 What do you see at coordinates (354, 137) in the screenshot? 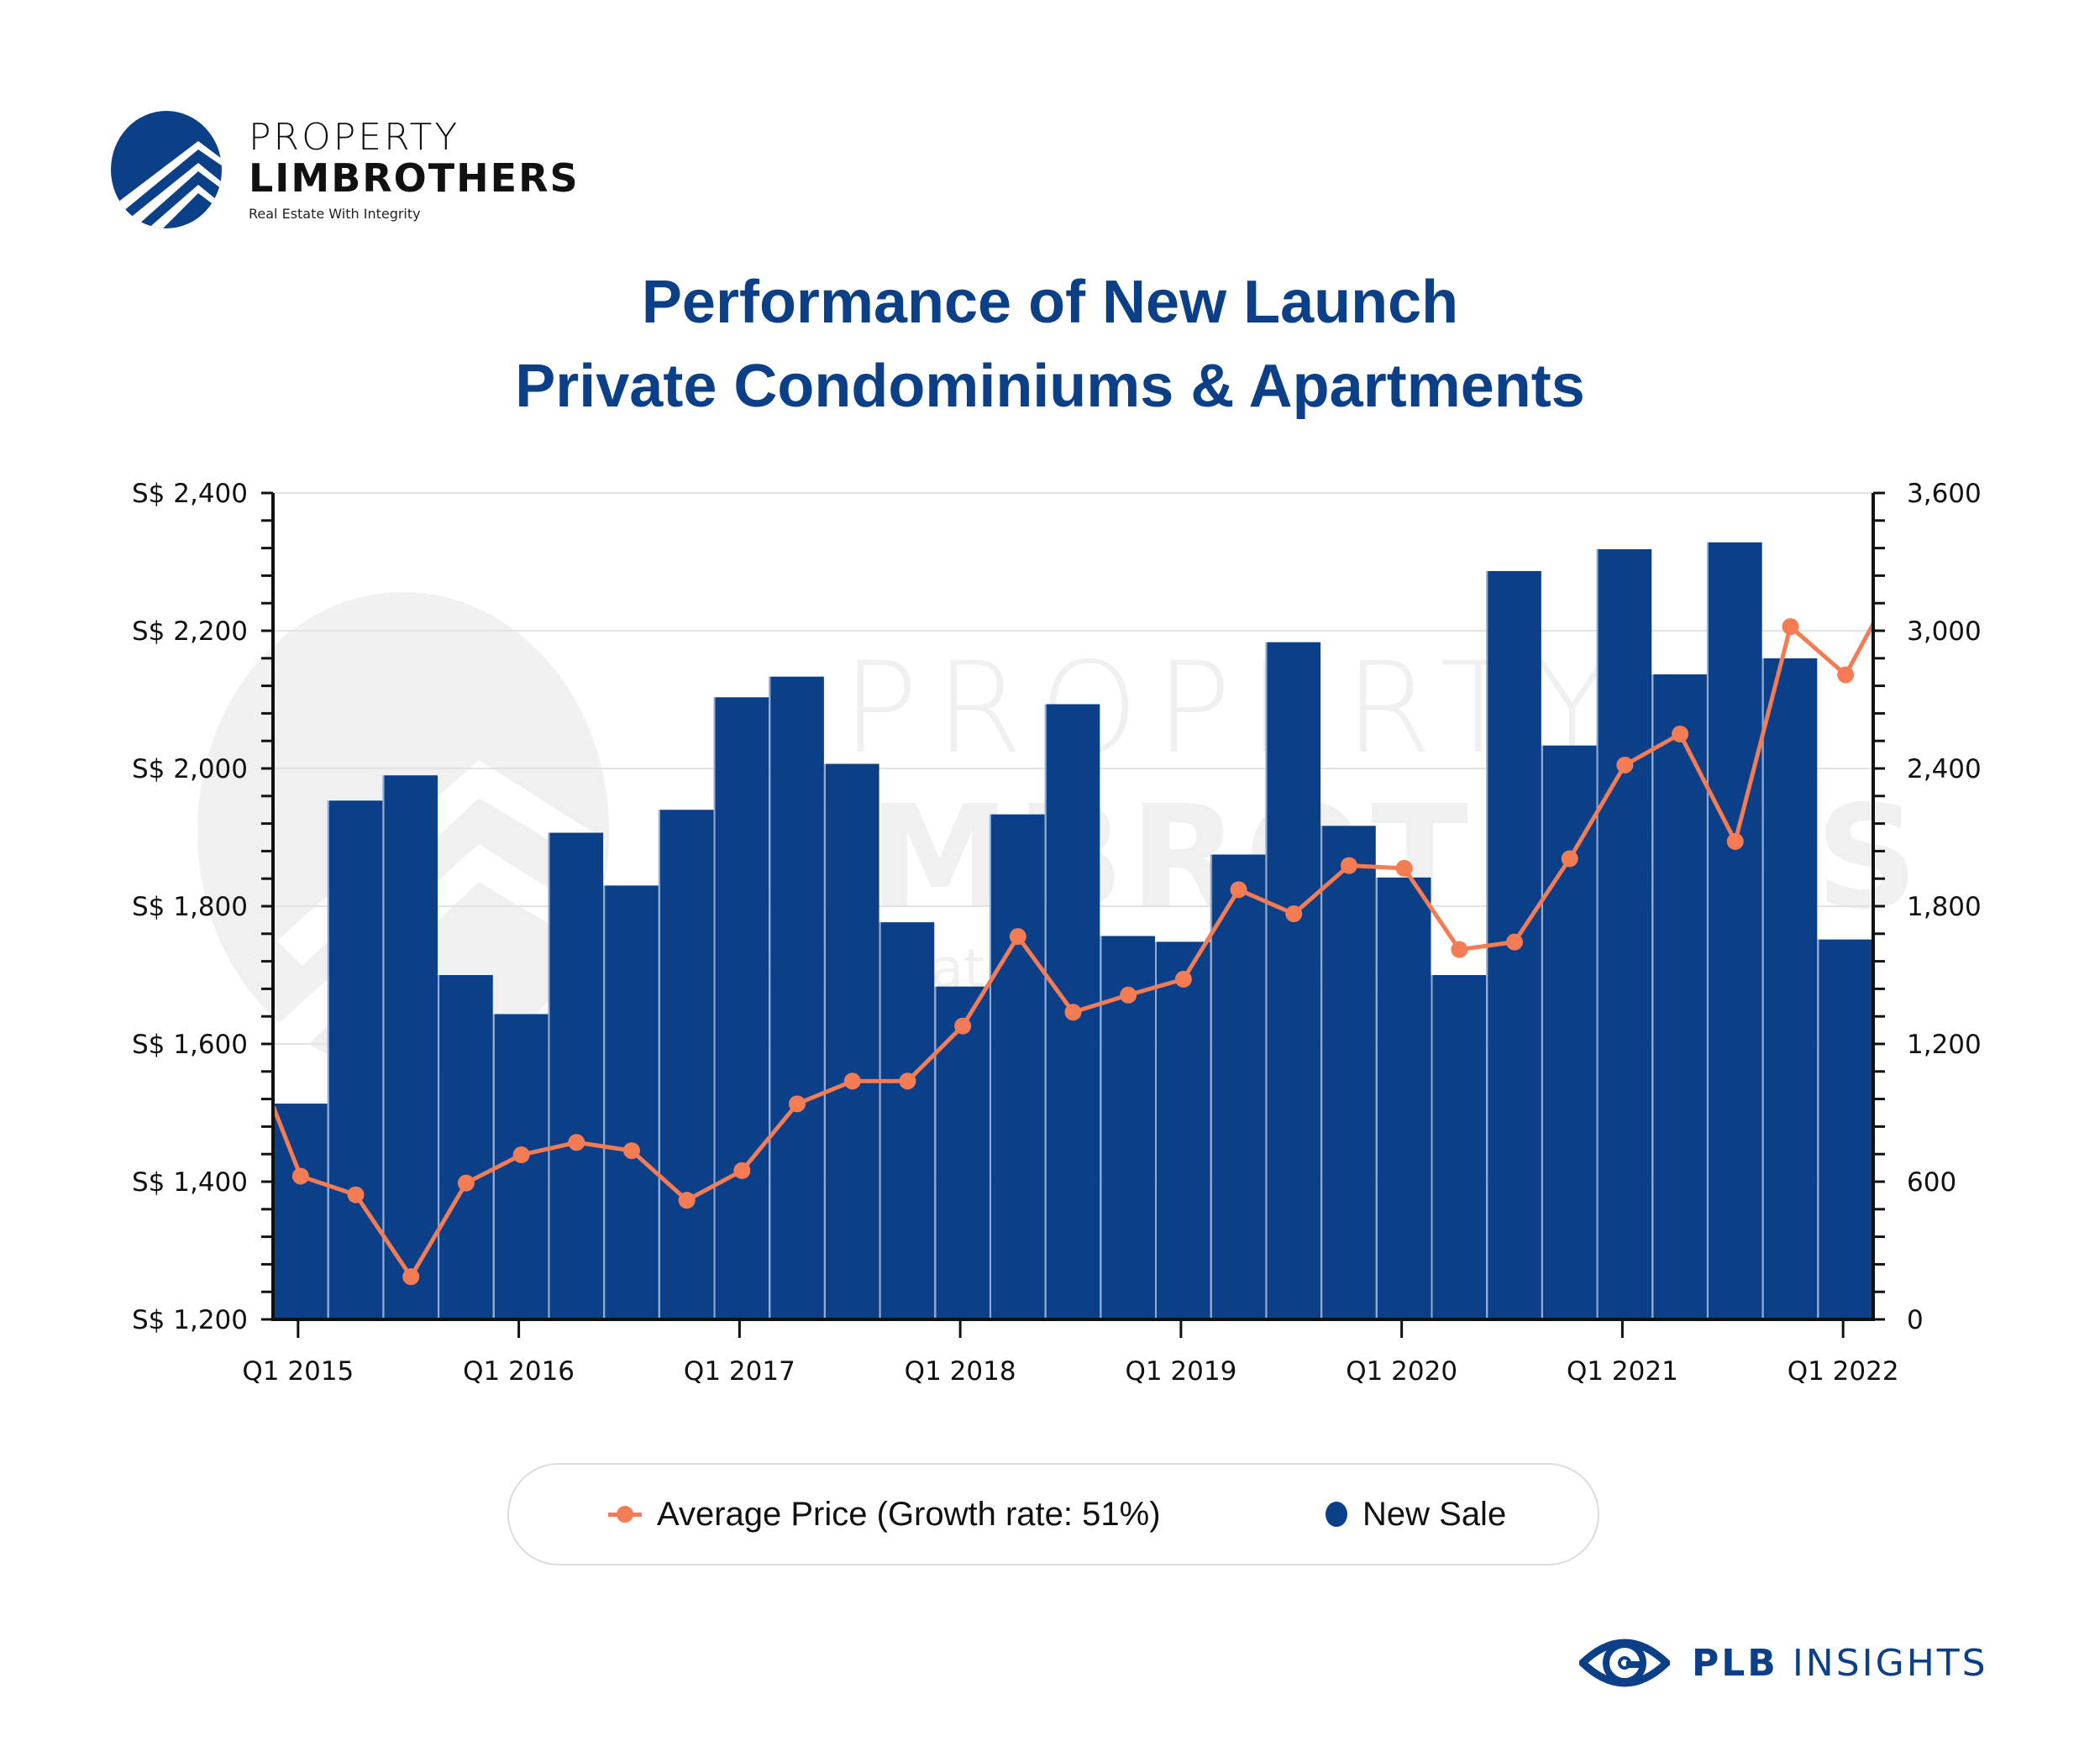
I see `brand-name-line1: PROPERTY` at bounding box center [354, 137].